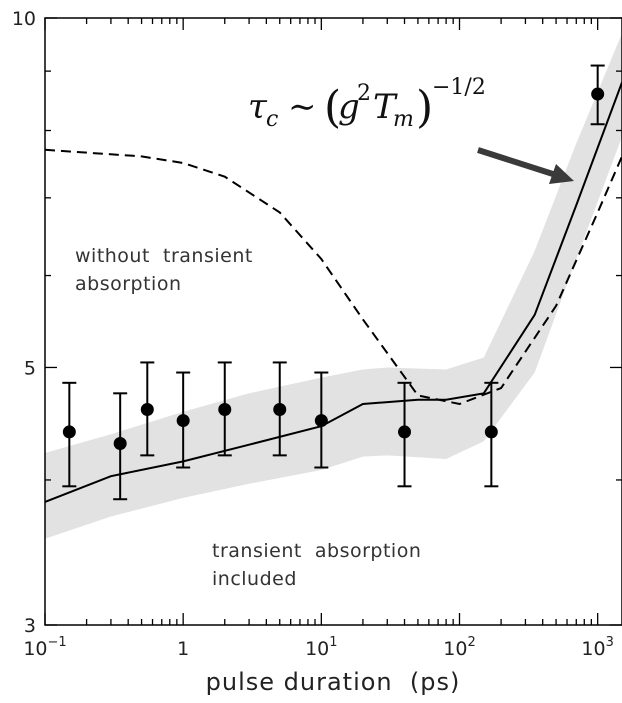 The height and width of the screenshot is (703, 622). What do you see at coordinates (459, 647) in the screenshot?
I see `x-tick-label: 10²` at bounding box center [459, 647].